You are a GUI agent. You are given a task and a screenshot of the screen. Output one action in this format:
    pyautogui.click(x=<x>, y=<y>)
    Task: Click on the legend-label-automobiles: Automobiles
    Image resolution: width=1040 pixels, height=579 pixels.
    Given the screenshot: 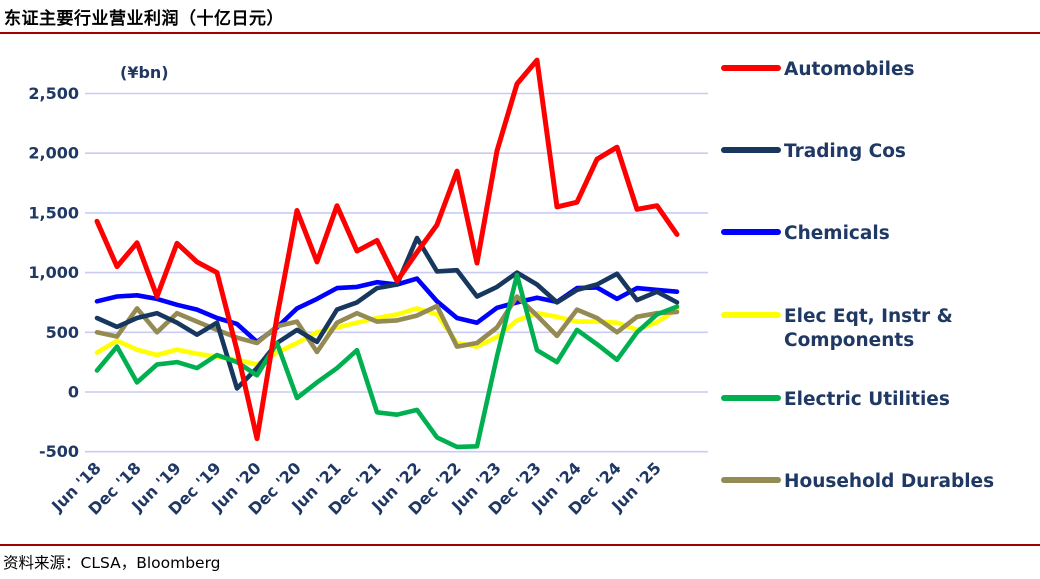 What is the action you would take?
    pyautogui.click(x=849, y=69)
    